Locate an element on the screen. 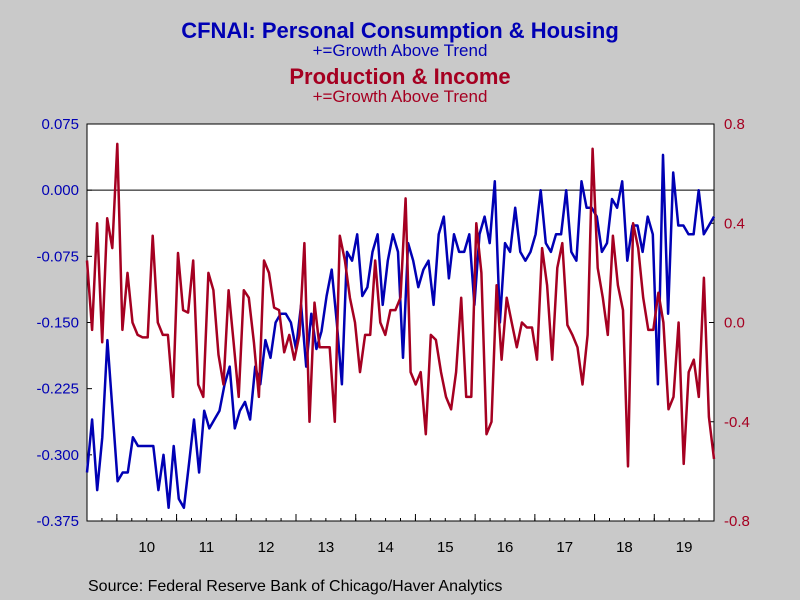 This screenshot has height=600, width=800. left-axis-tick-label: -0.375 is located at coordinates (57, 521).